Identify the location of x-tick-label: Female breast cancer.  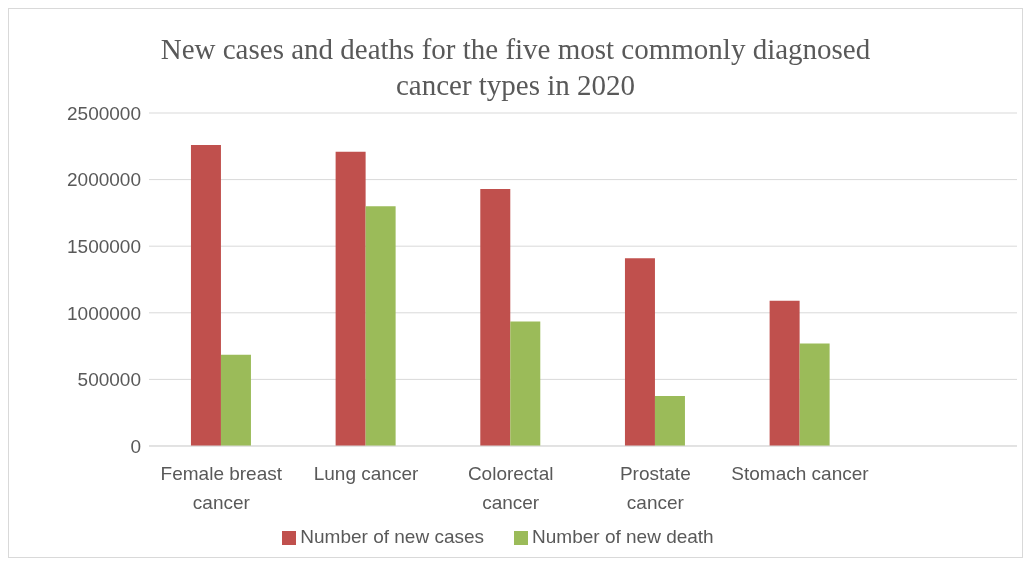
(221, 488).